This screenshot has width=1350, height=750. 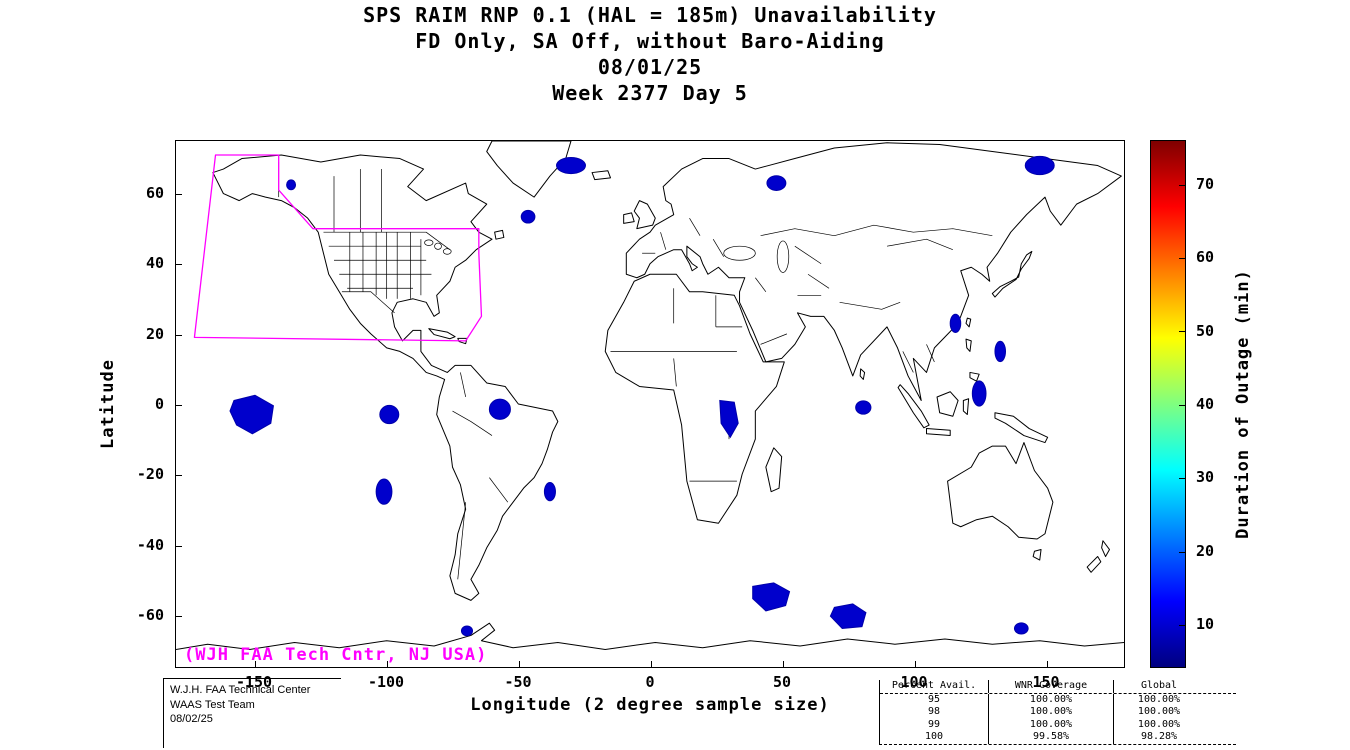 What do you see at coordinates (934, 724) in the screenshot?
I see `table-cell: 99` at bounding box center [934, 724].